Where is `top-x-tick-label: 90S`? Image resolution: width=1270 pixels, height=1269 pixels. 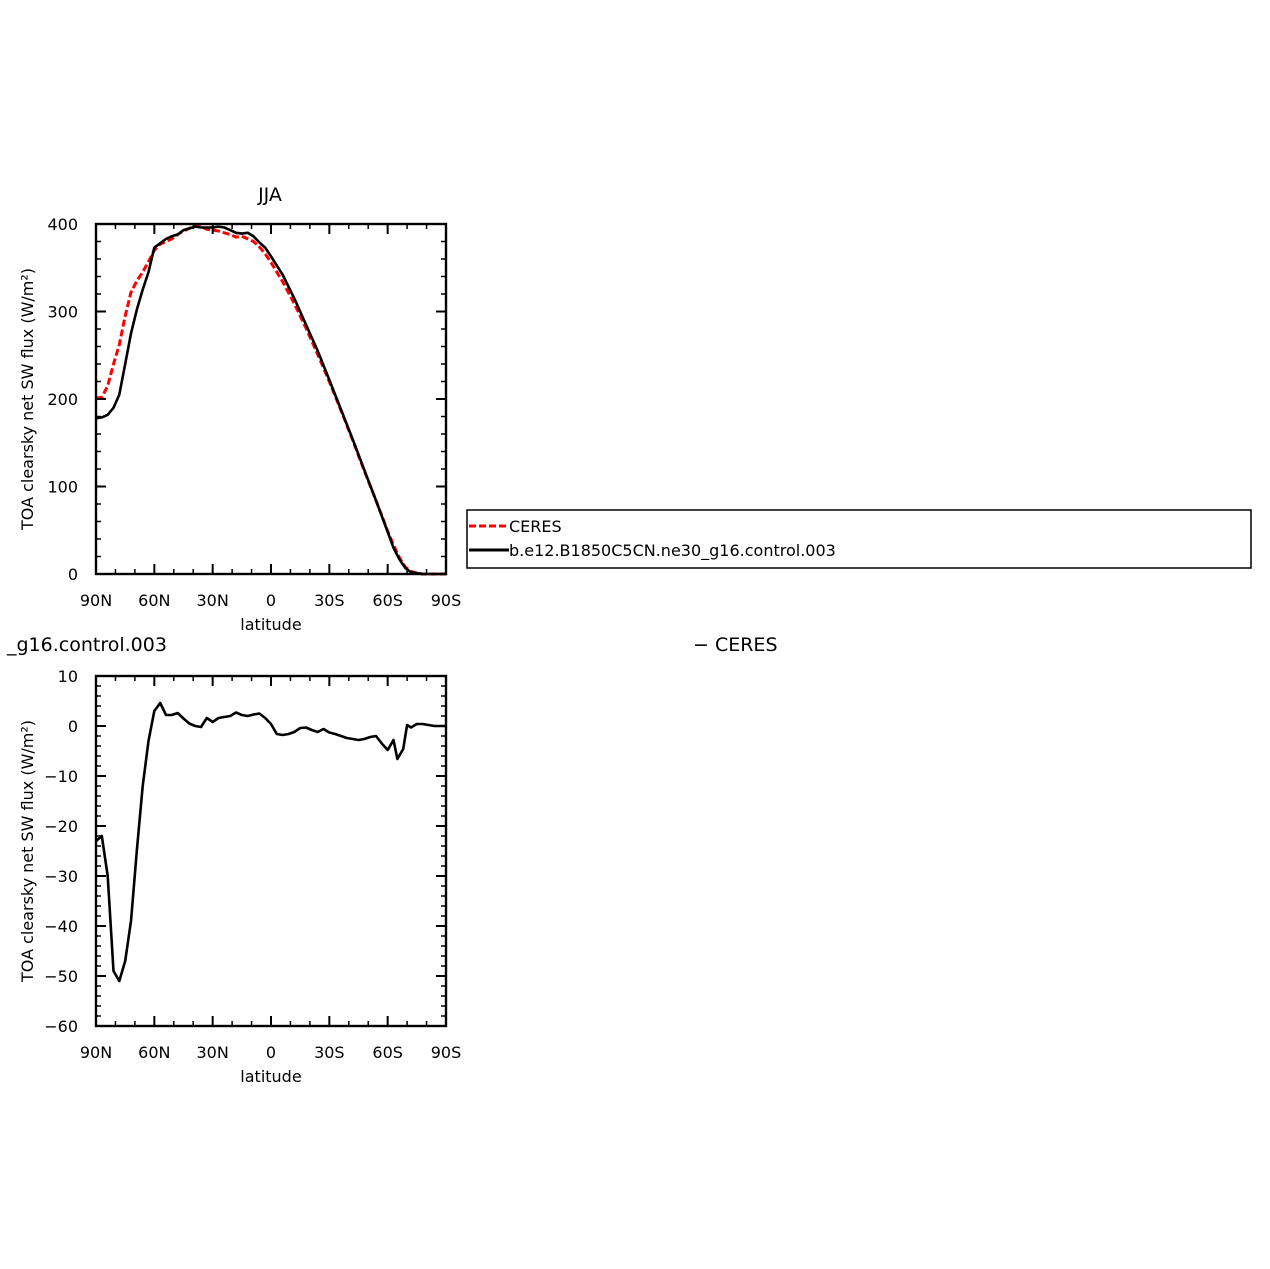 top-x-tick-label: 90S is located at coordinates (446, 600).